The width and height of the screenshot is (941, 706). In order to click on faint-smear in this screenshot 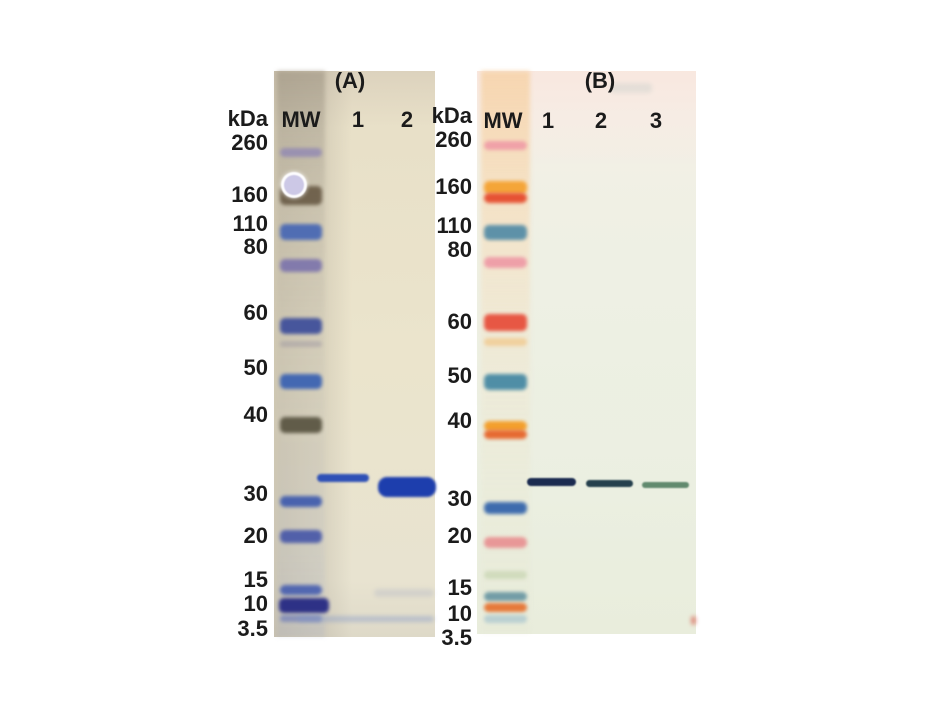, I will do `click(404, 593)`.